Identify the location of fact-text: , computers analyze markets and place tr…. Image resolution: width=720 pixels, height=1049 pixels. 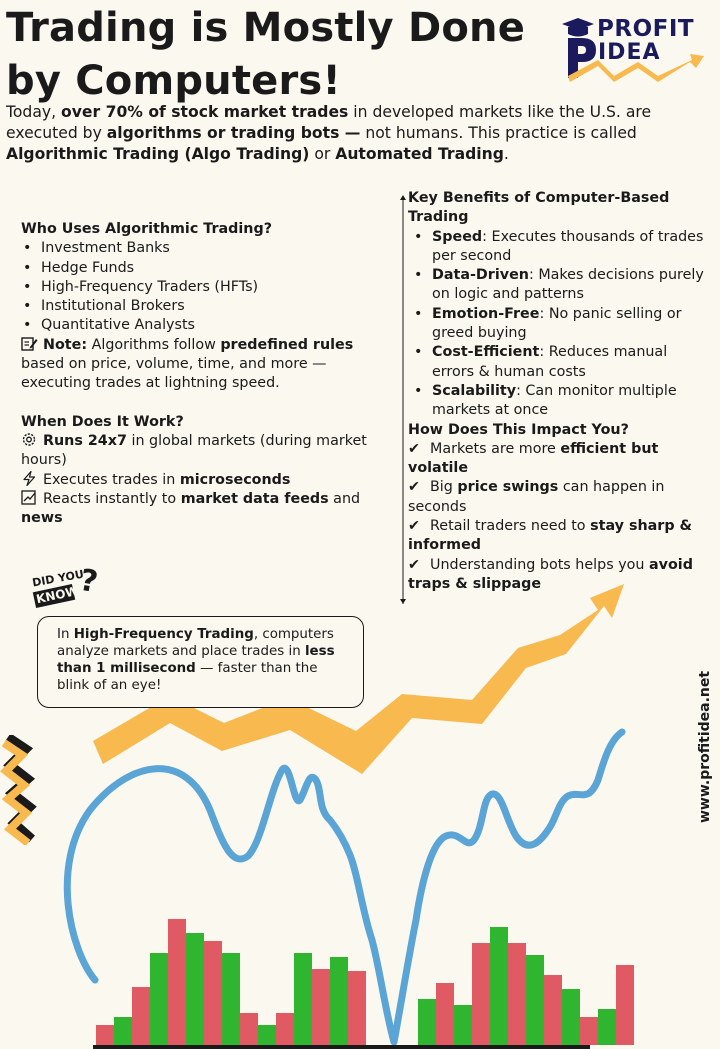
(195, 643).